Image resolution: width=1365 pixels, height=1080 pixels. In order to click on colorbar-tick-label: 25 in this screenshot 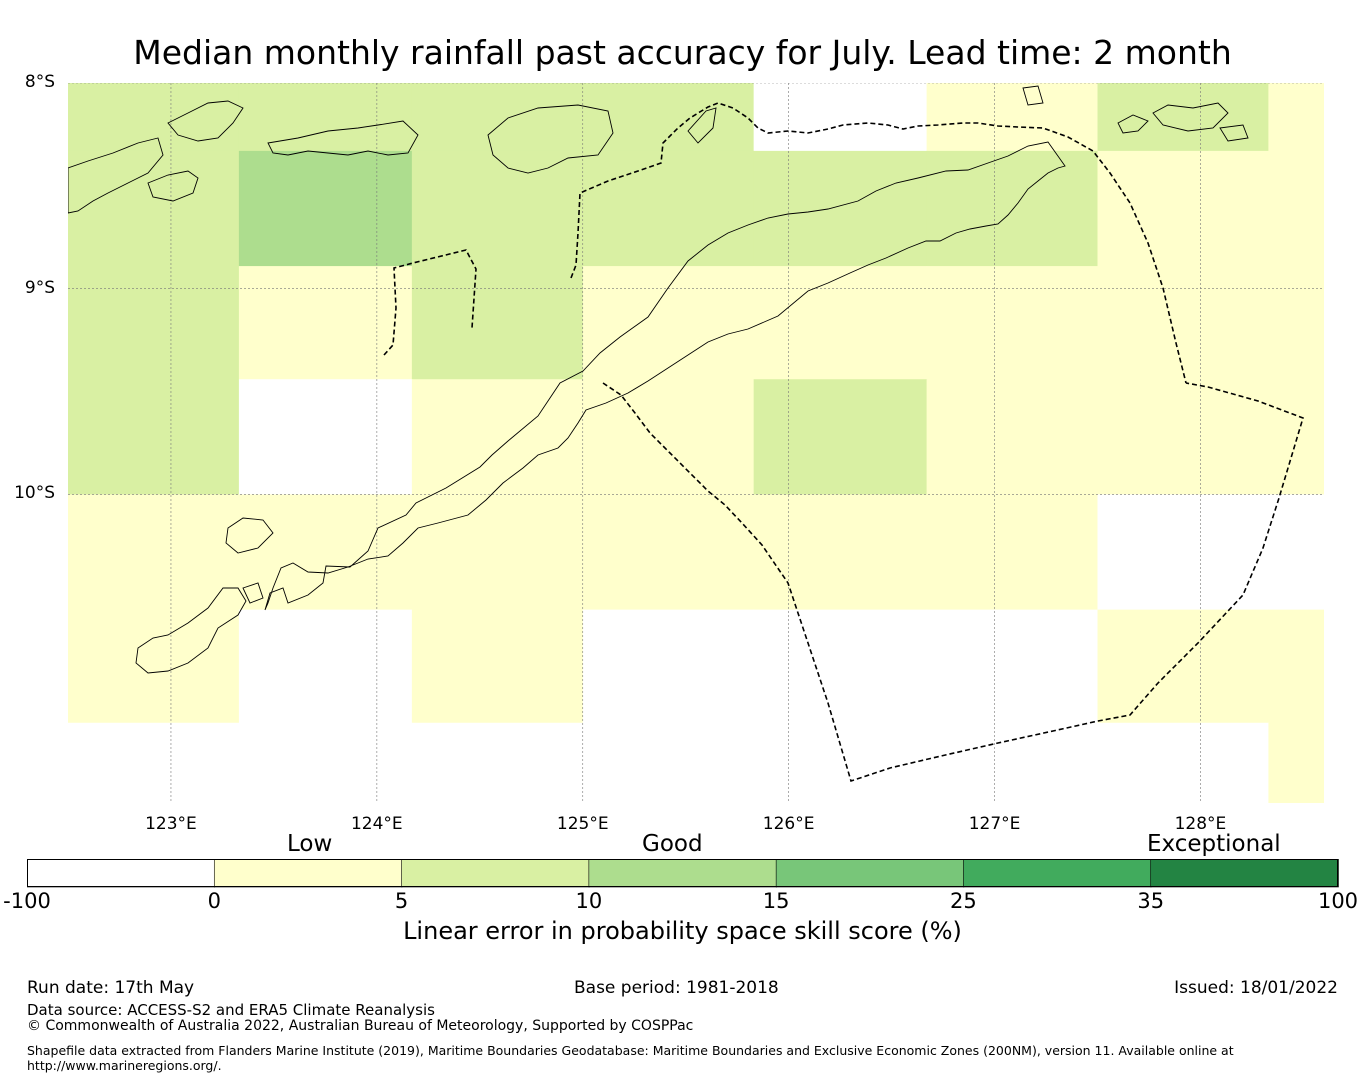, I will do `click(963, 901)`.